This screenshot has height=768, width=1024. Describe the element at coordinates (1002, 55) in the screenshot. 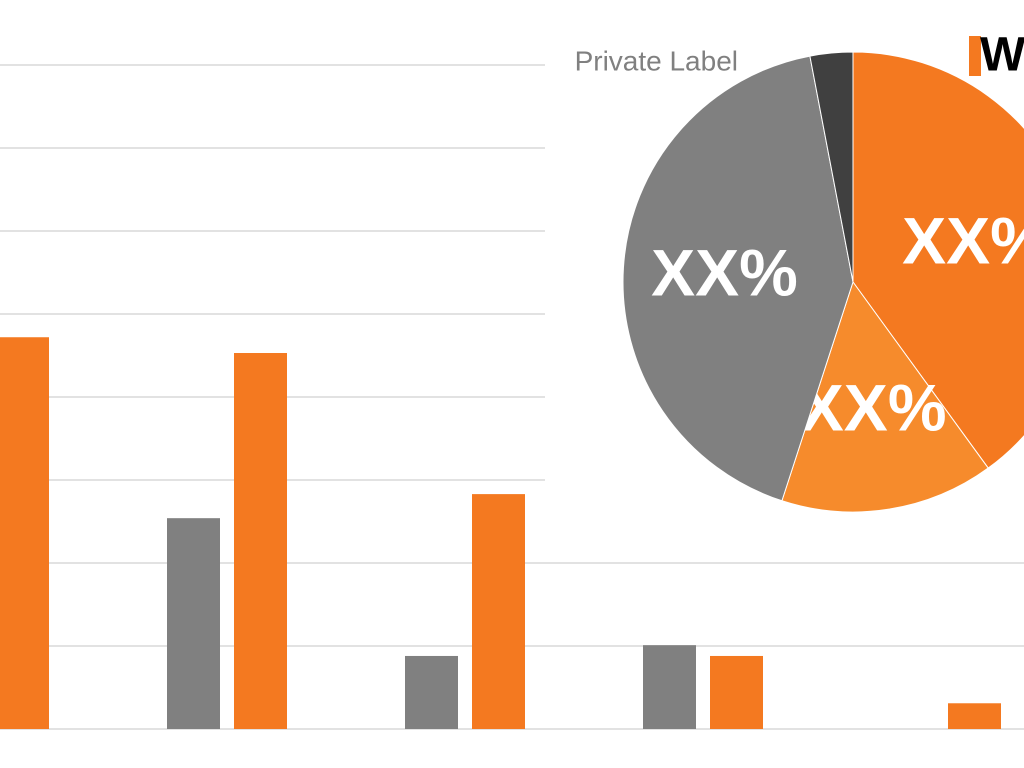

I see `logo: W` at that location.